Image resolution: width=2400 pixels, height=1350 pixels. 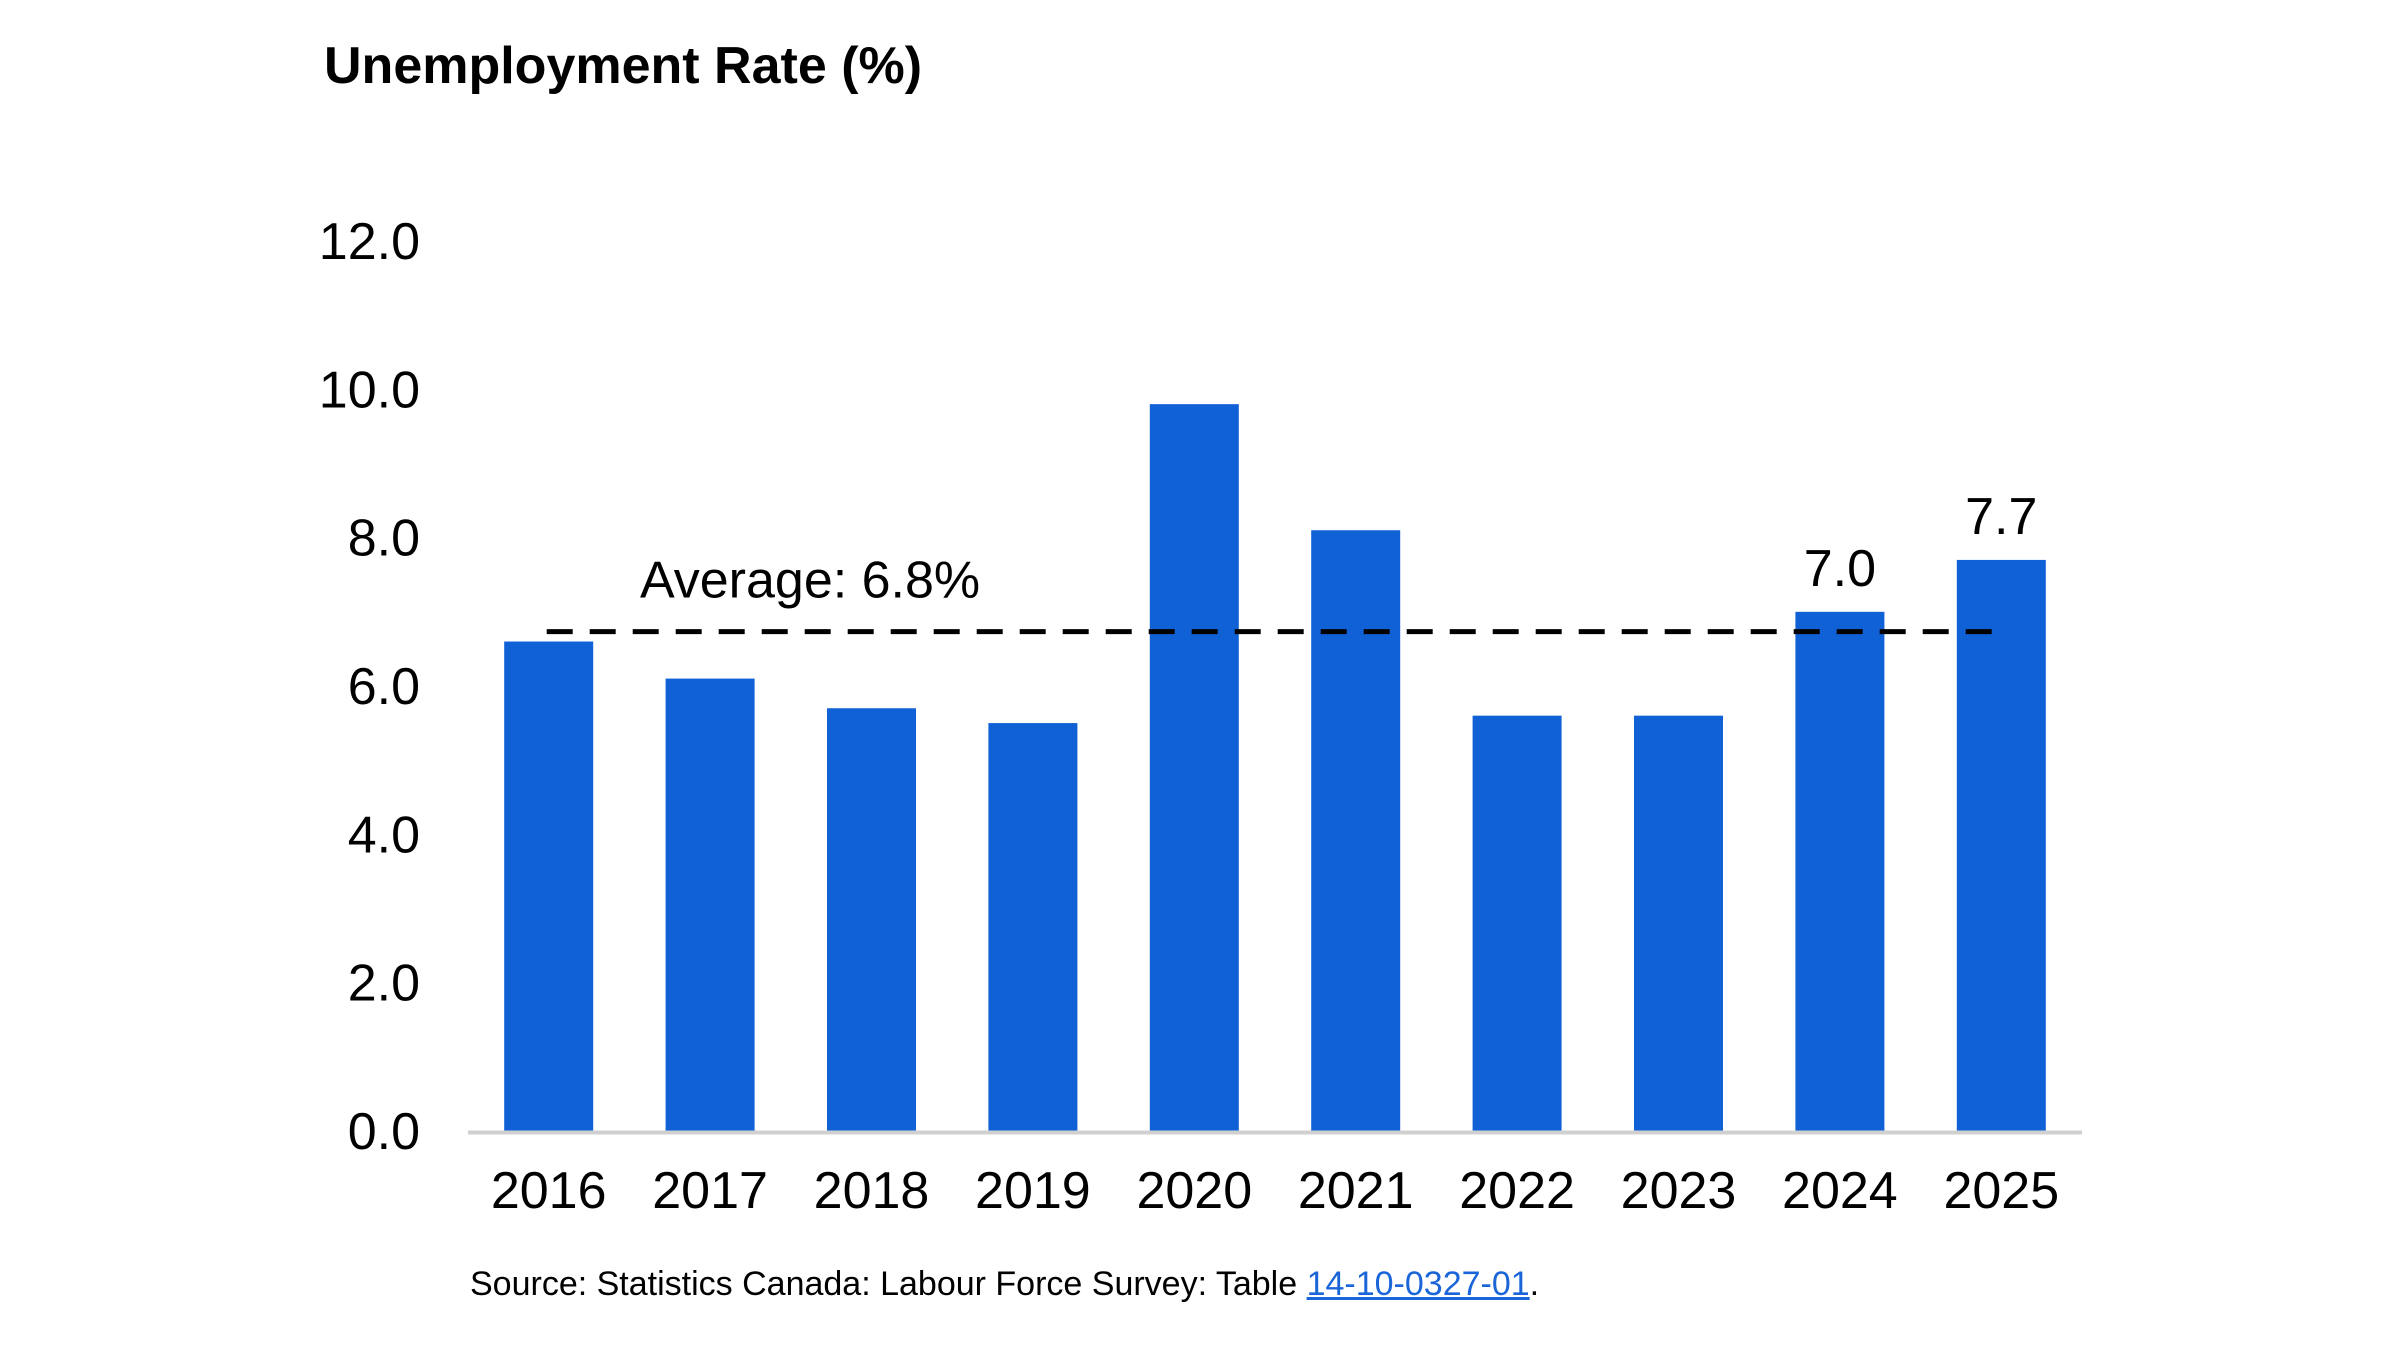 I want to click on x-tick-label: 2018, so click(x=872, y=1191).